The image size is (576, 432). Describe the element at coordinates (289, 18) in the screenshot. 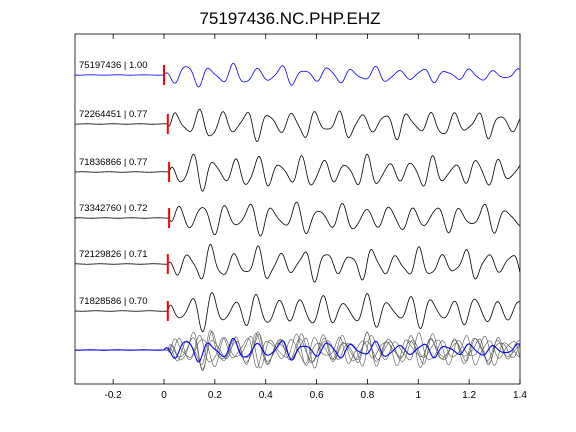

I see `chart-title: 75197436.NC.PHP.EHZ` at that location.